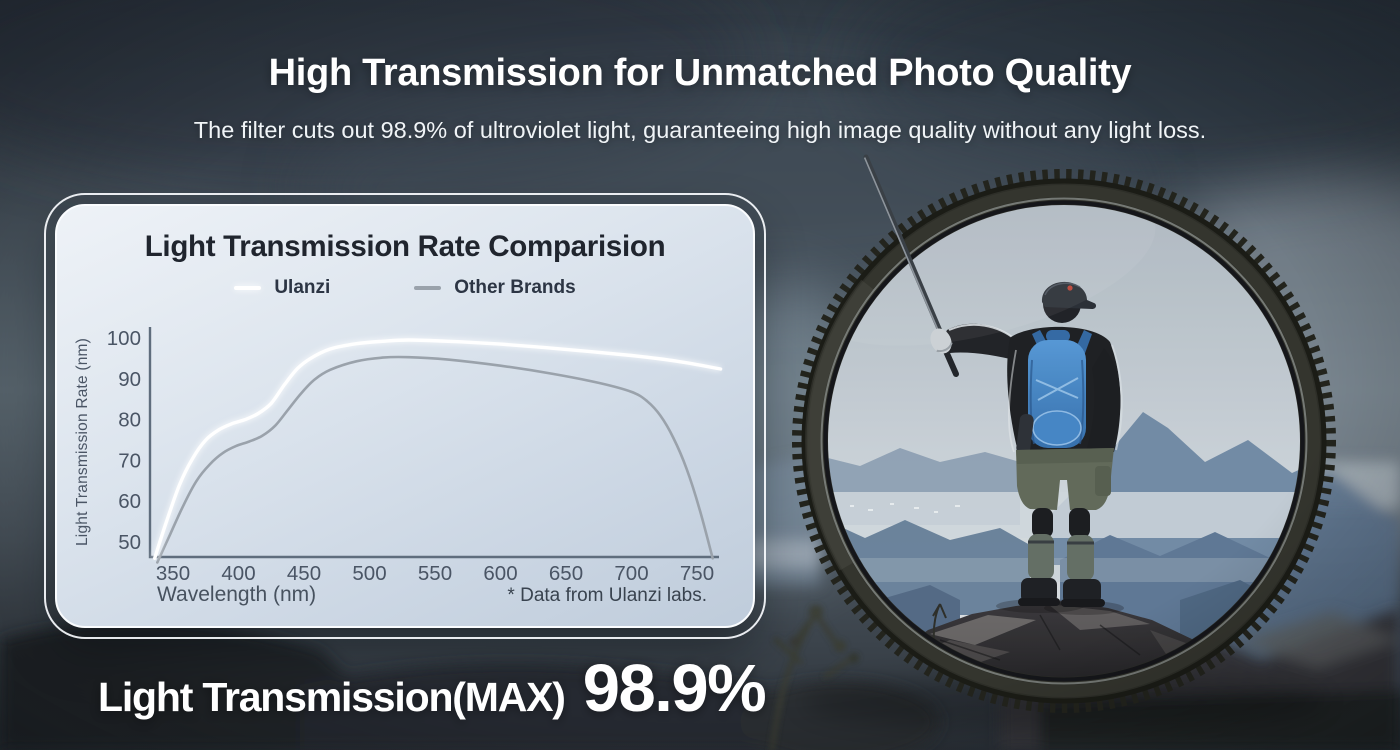 The width and height of the screenshot is (1400, 750). I want to click on x-tick-label: 450, so click(304, 573).